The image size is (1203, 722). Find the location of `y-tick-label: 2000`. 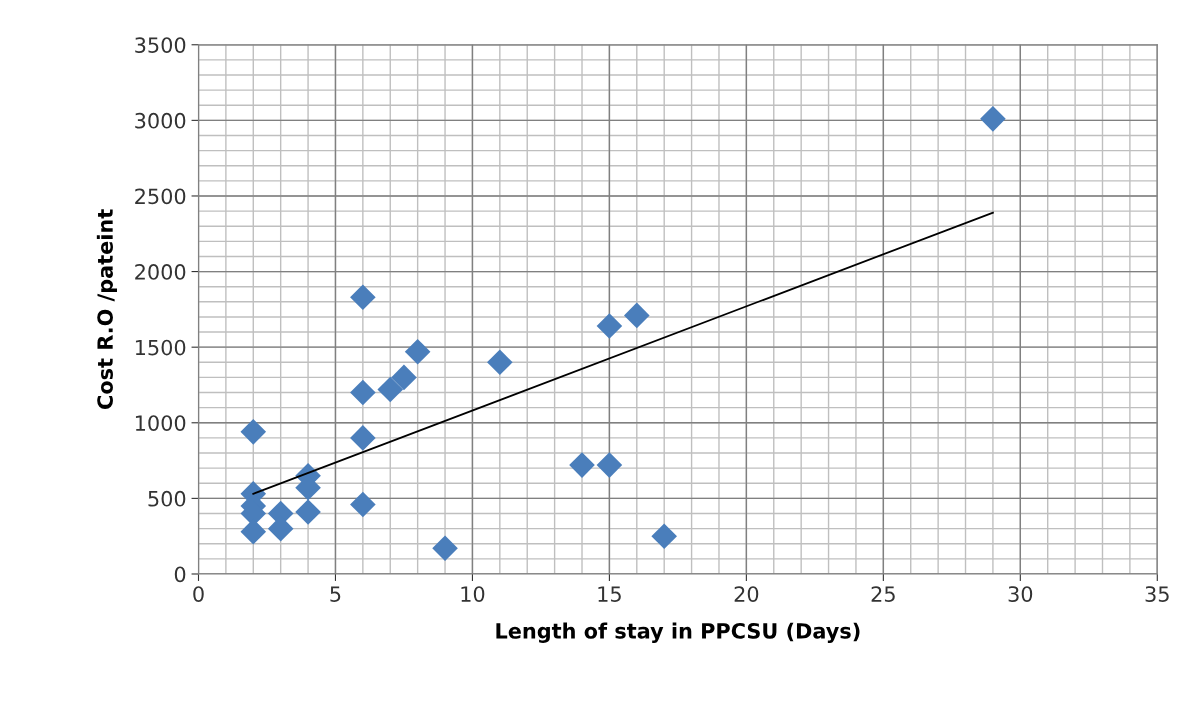

y-tick-label: 2000 is located at coordinates (160, 272).